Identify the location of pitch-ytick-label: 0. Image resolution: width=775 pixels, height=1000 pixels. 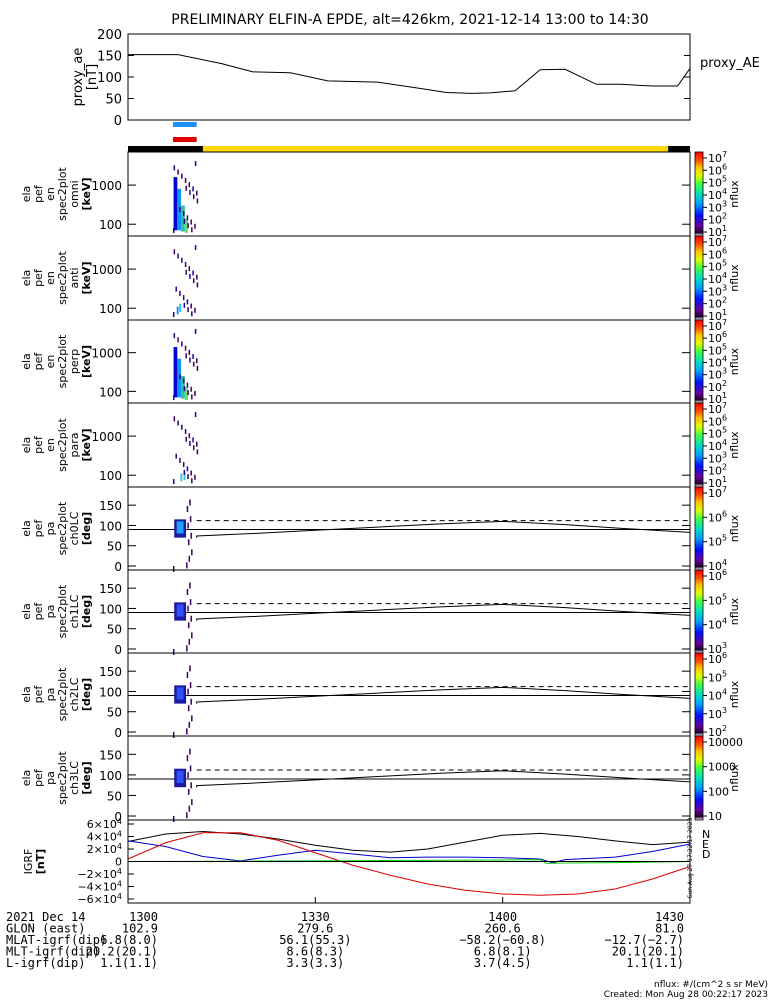
(118, 650).